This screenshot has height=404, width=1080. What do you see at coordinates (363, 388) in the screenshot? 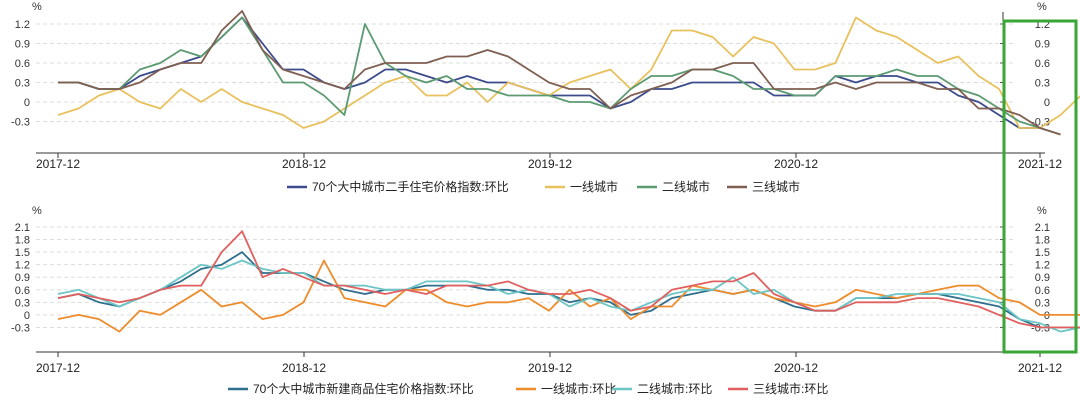
I see `legend-label: 70个大中城市新建商品住宅价格指数:环比` at bounding box center [363, 388].